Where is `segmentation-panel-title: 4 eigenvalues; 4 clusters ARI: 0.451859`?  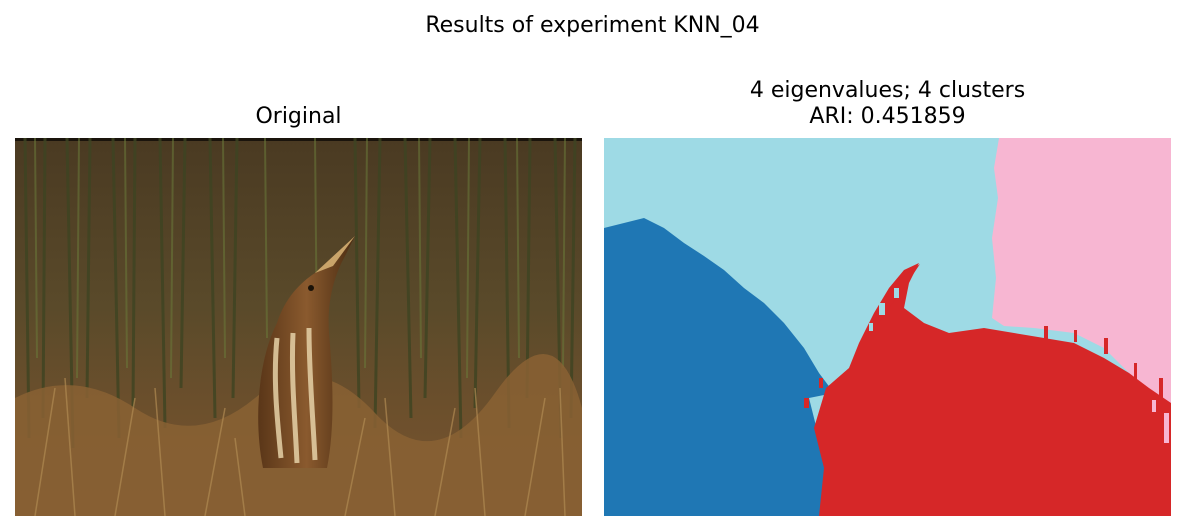
segmentation-panel-title: 4 eigenvalues; 4 clusters ARI: 0.451859 is located at coordinates (887, 104).